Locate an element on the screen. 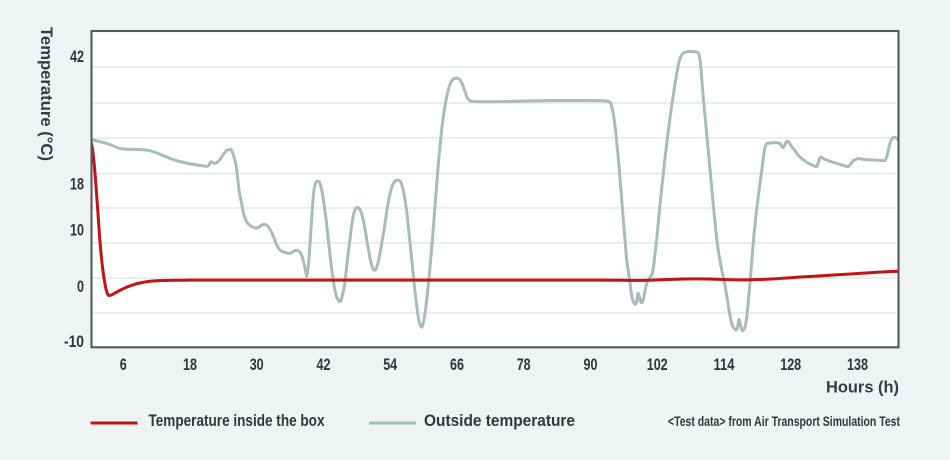  svg-text: Temperature inside the box is located at coordinates (237, 420).